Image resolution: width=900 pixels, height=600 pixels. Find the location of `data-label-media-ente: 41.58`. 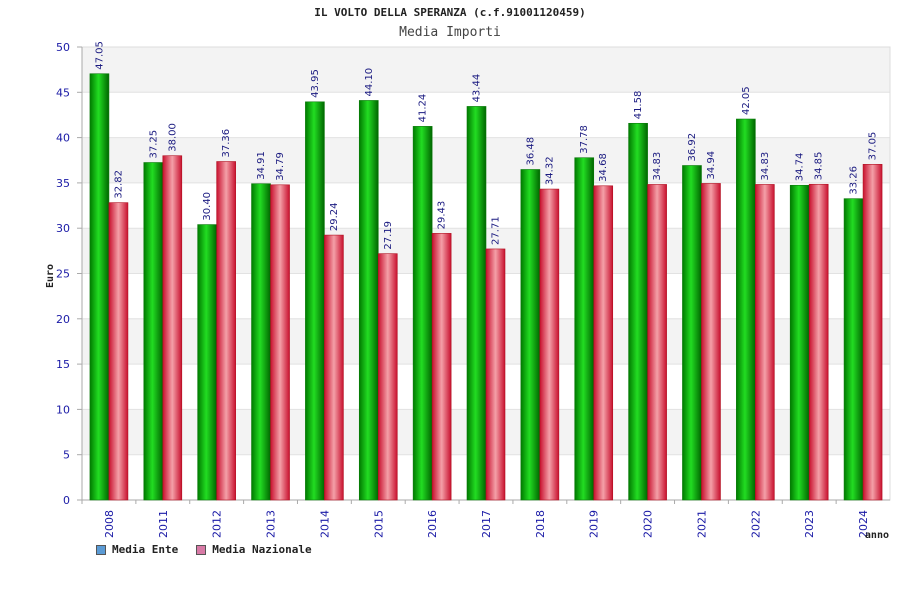

data-label-media-ente: 41.58 is located at coordinates (638, 105).